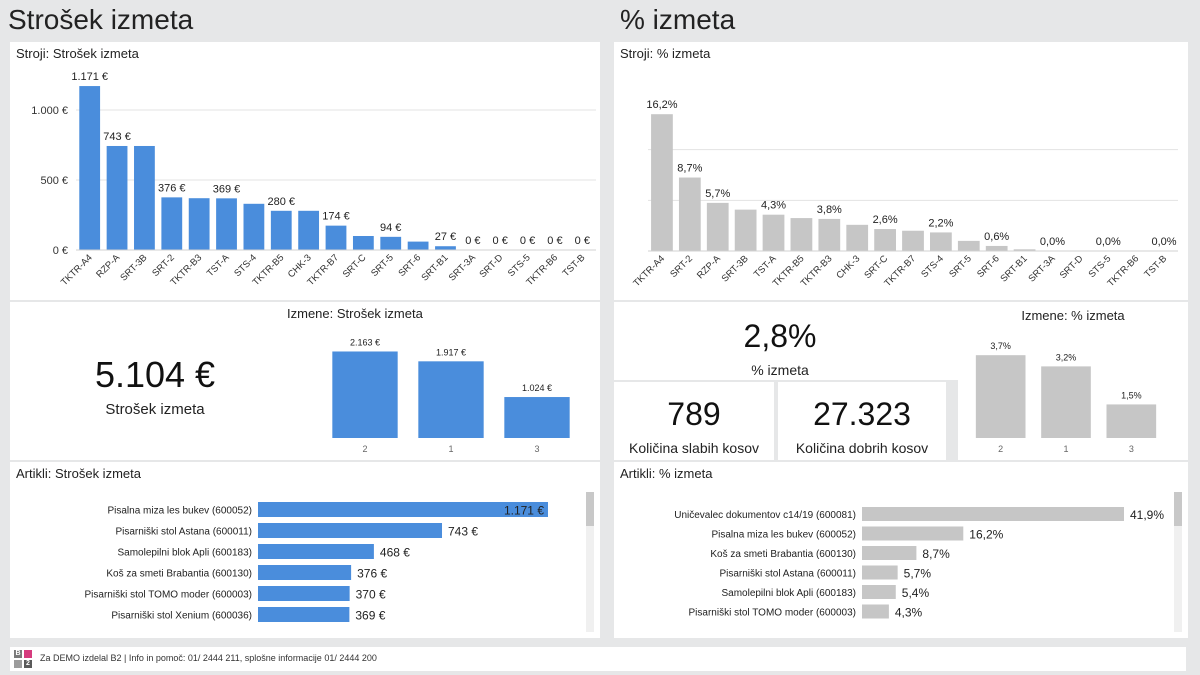 The image size is (1200, 675). I want to click on data-label: 5,7%, so click(918, 574).